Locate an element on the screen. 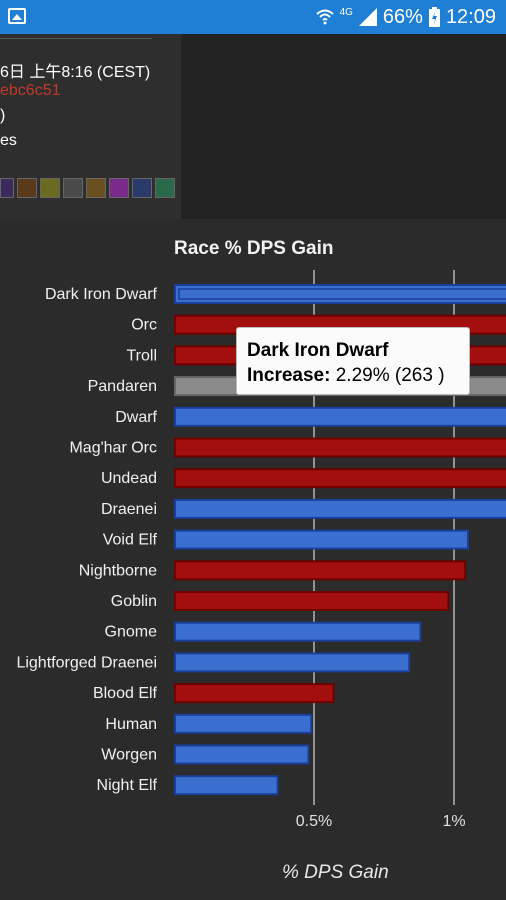  category-label: Lightforged Draenei is located at coordinates (86, 662).